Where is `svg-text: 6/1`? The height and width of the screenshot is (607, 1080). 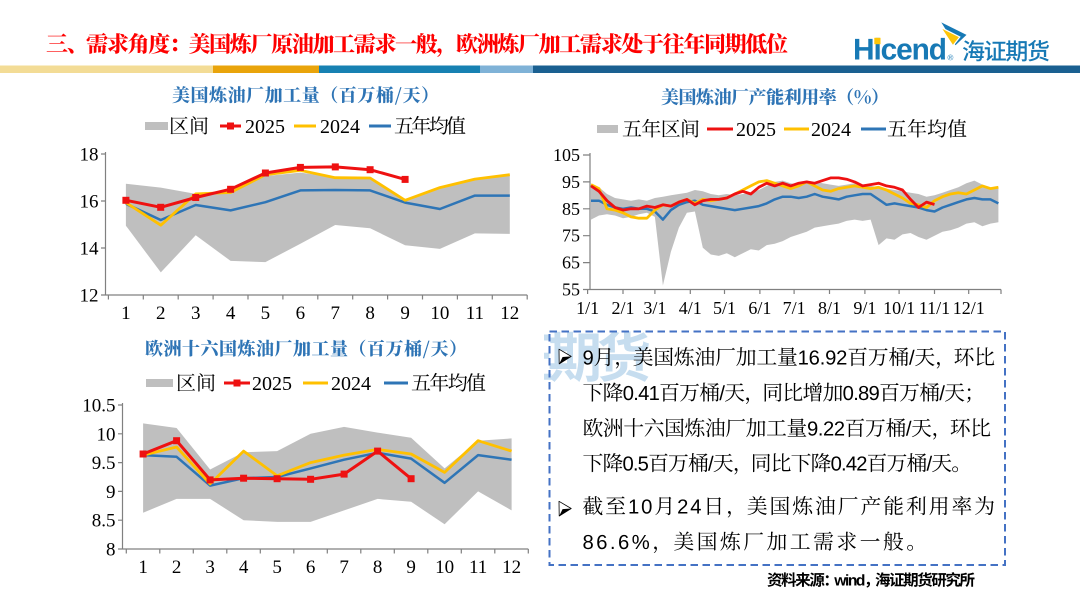 svg-text: 6/1 is located at coordinates (759, 308).